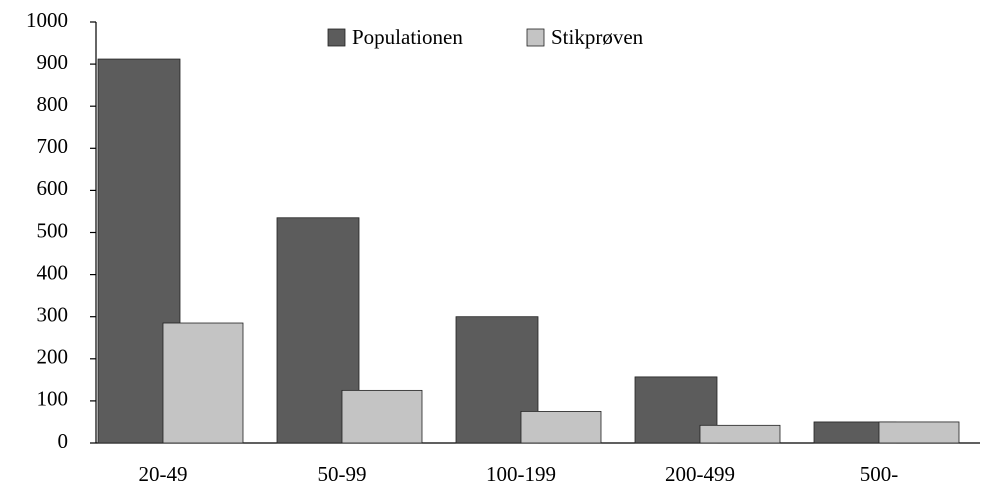  Describe the element at coordinates (63, 441) in the screenshot. I see `y-tick-label: 0` at that location.